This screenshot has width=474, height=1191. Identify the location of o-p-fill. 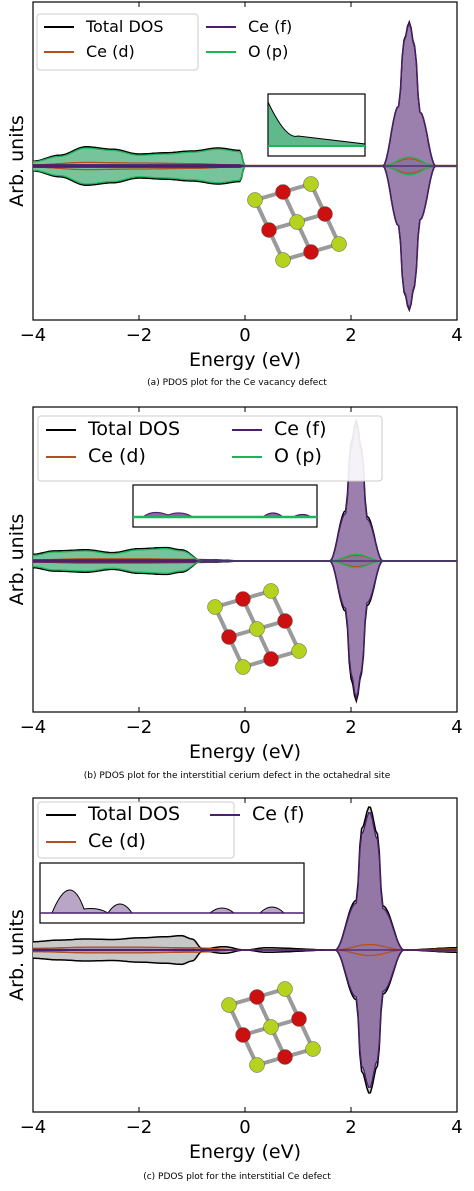
(245, 561).